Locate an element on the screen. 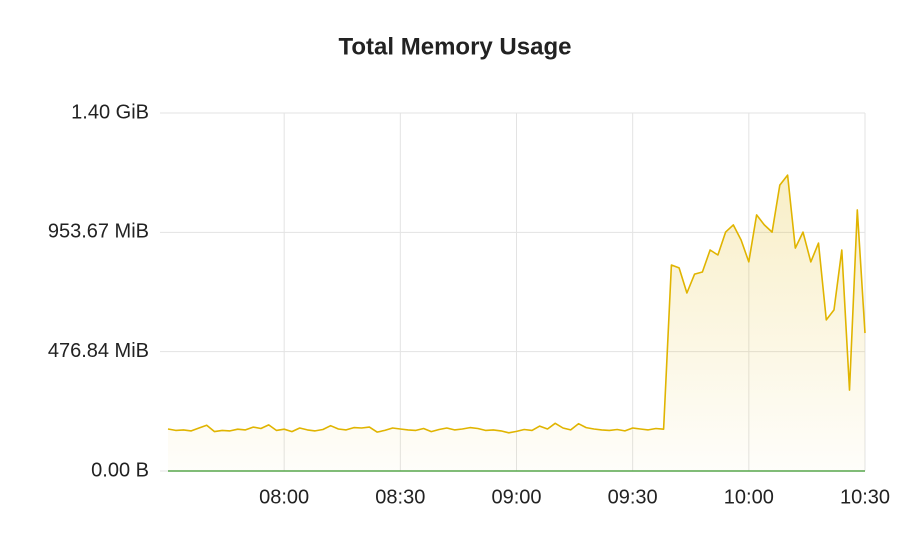  x-tick-label: 08:30 is located at coordinates (400, 497).